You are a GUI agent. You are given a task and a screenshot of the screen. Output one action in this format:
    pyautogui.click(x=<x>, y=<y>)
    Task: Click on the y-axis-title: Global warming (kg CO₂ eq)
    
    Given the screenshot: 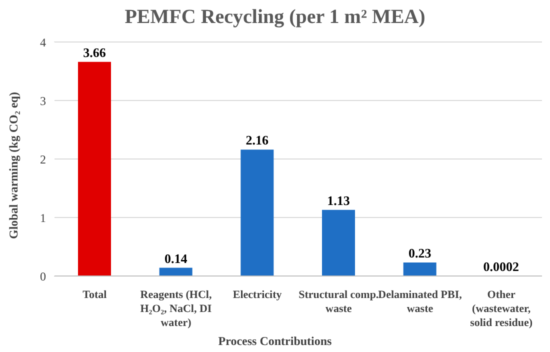 What is the action you would take?
    pyautogui.click(x=13, y=165)
    